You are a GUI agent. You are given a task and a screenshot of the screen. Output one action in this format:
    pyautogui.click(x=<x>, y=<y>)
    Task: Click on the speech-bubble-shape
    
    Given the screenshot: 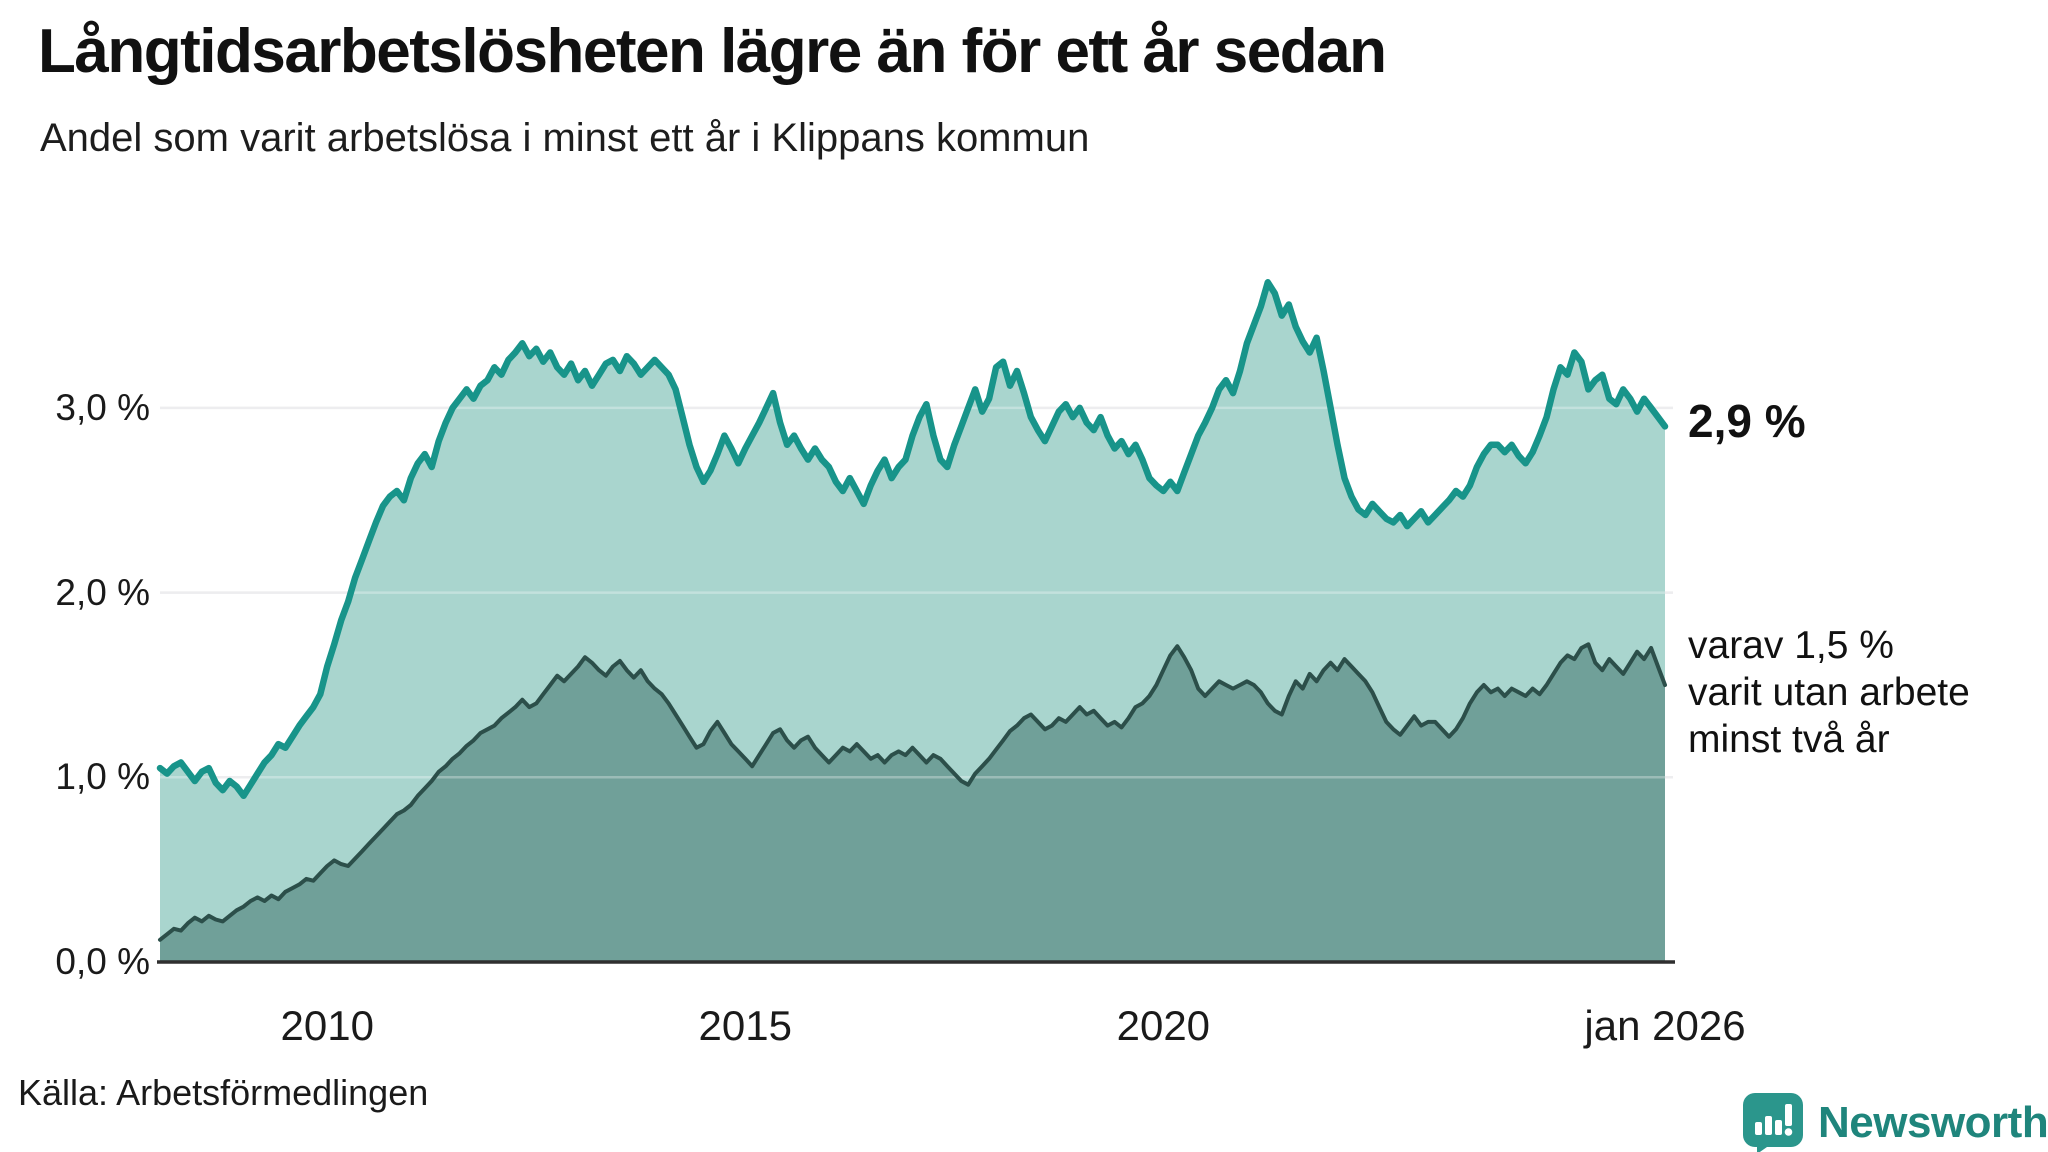 What is the action you would take?
    pyautogui.click(x=1773, y=1122)
    